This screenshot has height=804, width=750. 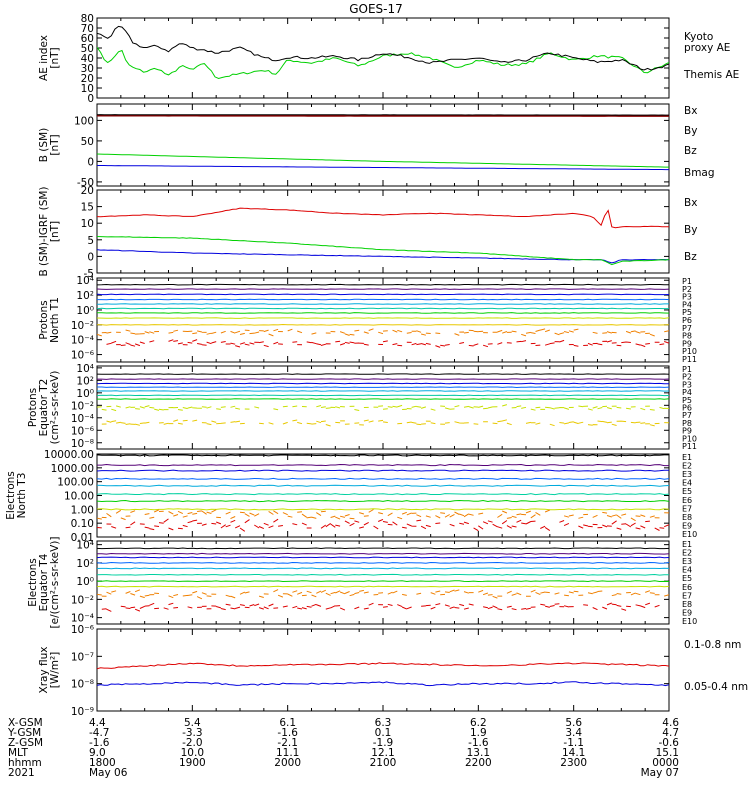 What do you see at coordinates (87, 19) in the screenshot?
I see `y-tick-label: 80` at bounding box center [87, 19].